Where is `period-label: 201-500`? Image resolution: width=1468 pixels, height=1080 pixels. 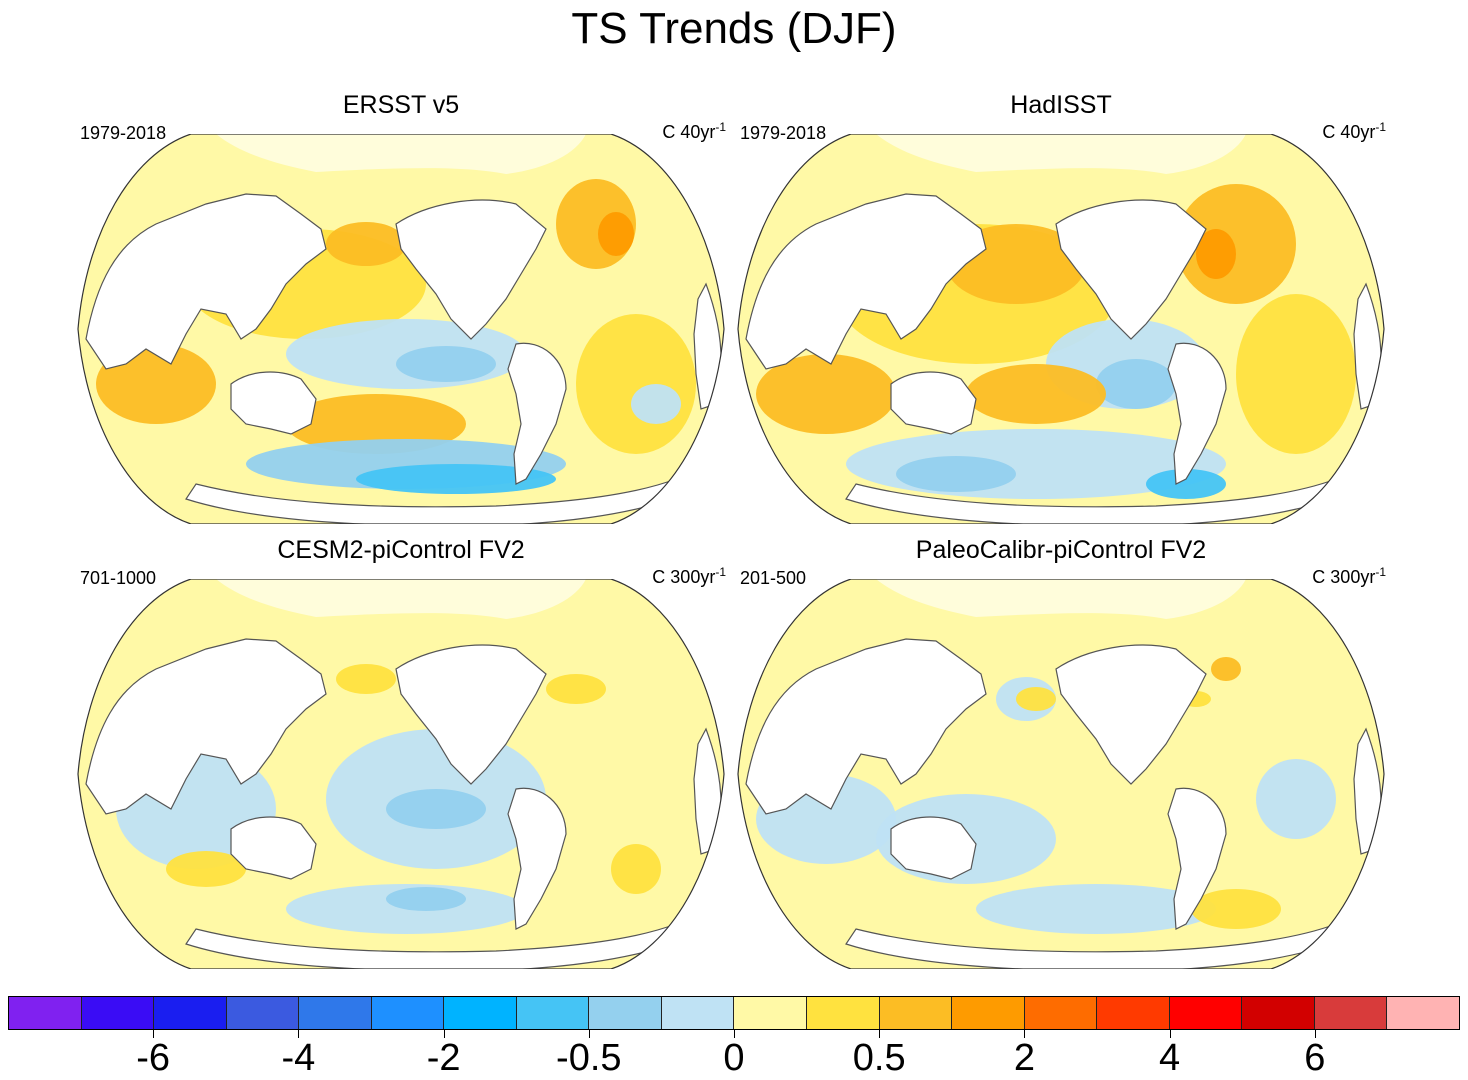
period-label: 201-500 is located at coordinates (773, 578).